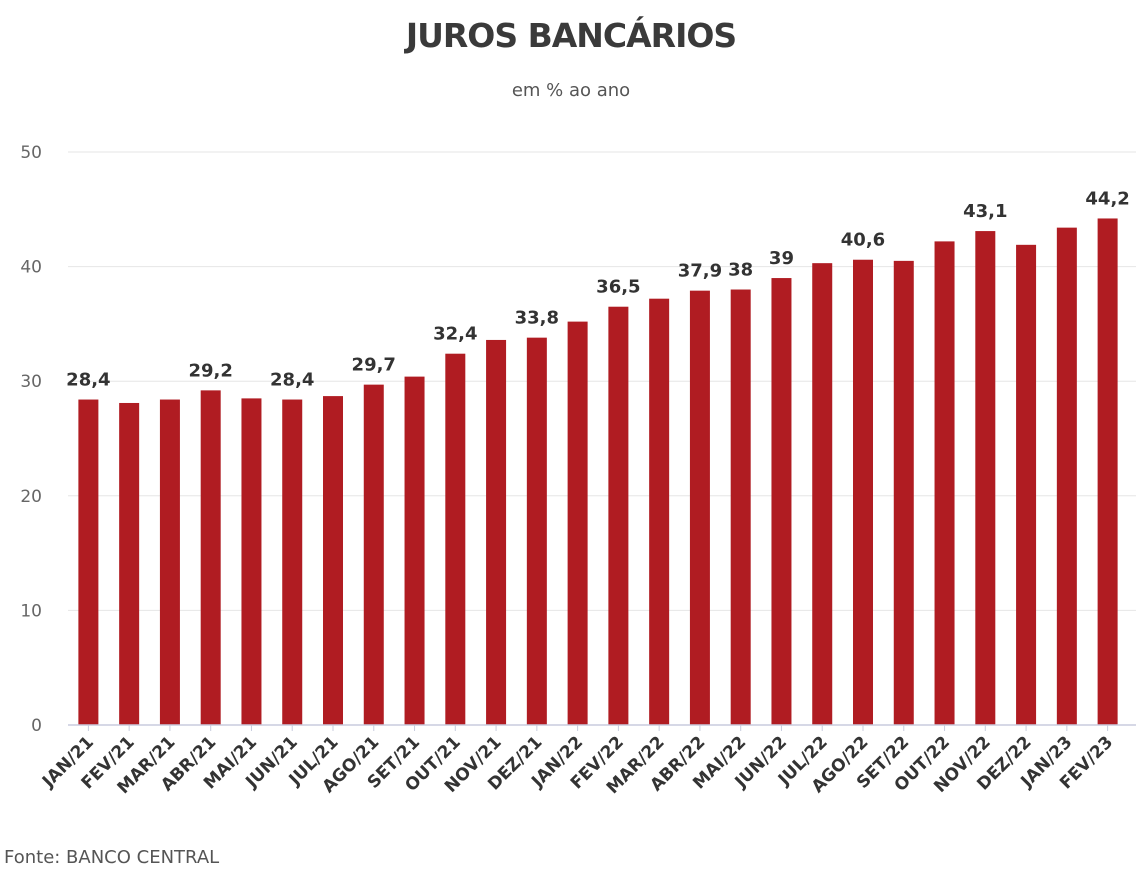 This screenshot has height=878, width=1142. I want to click on data-label: 39, so click(781, 258).